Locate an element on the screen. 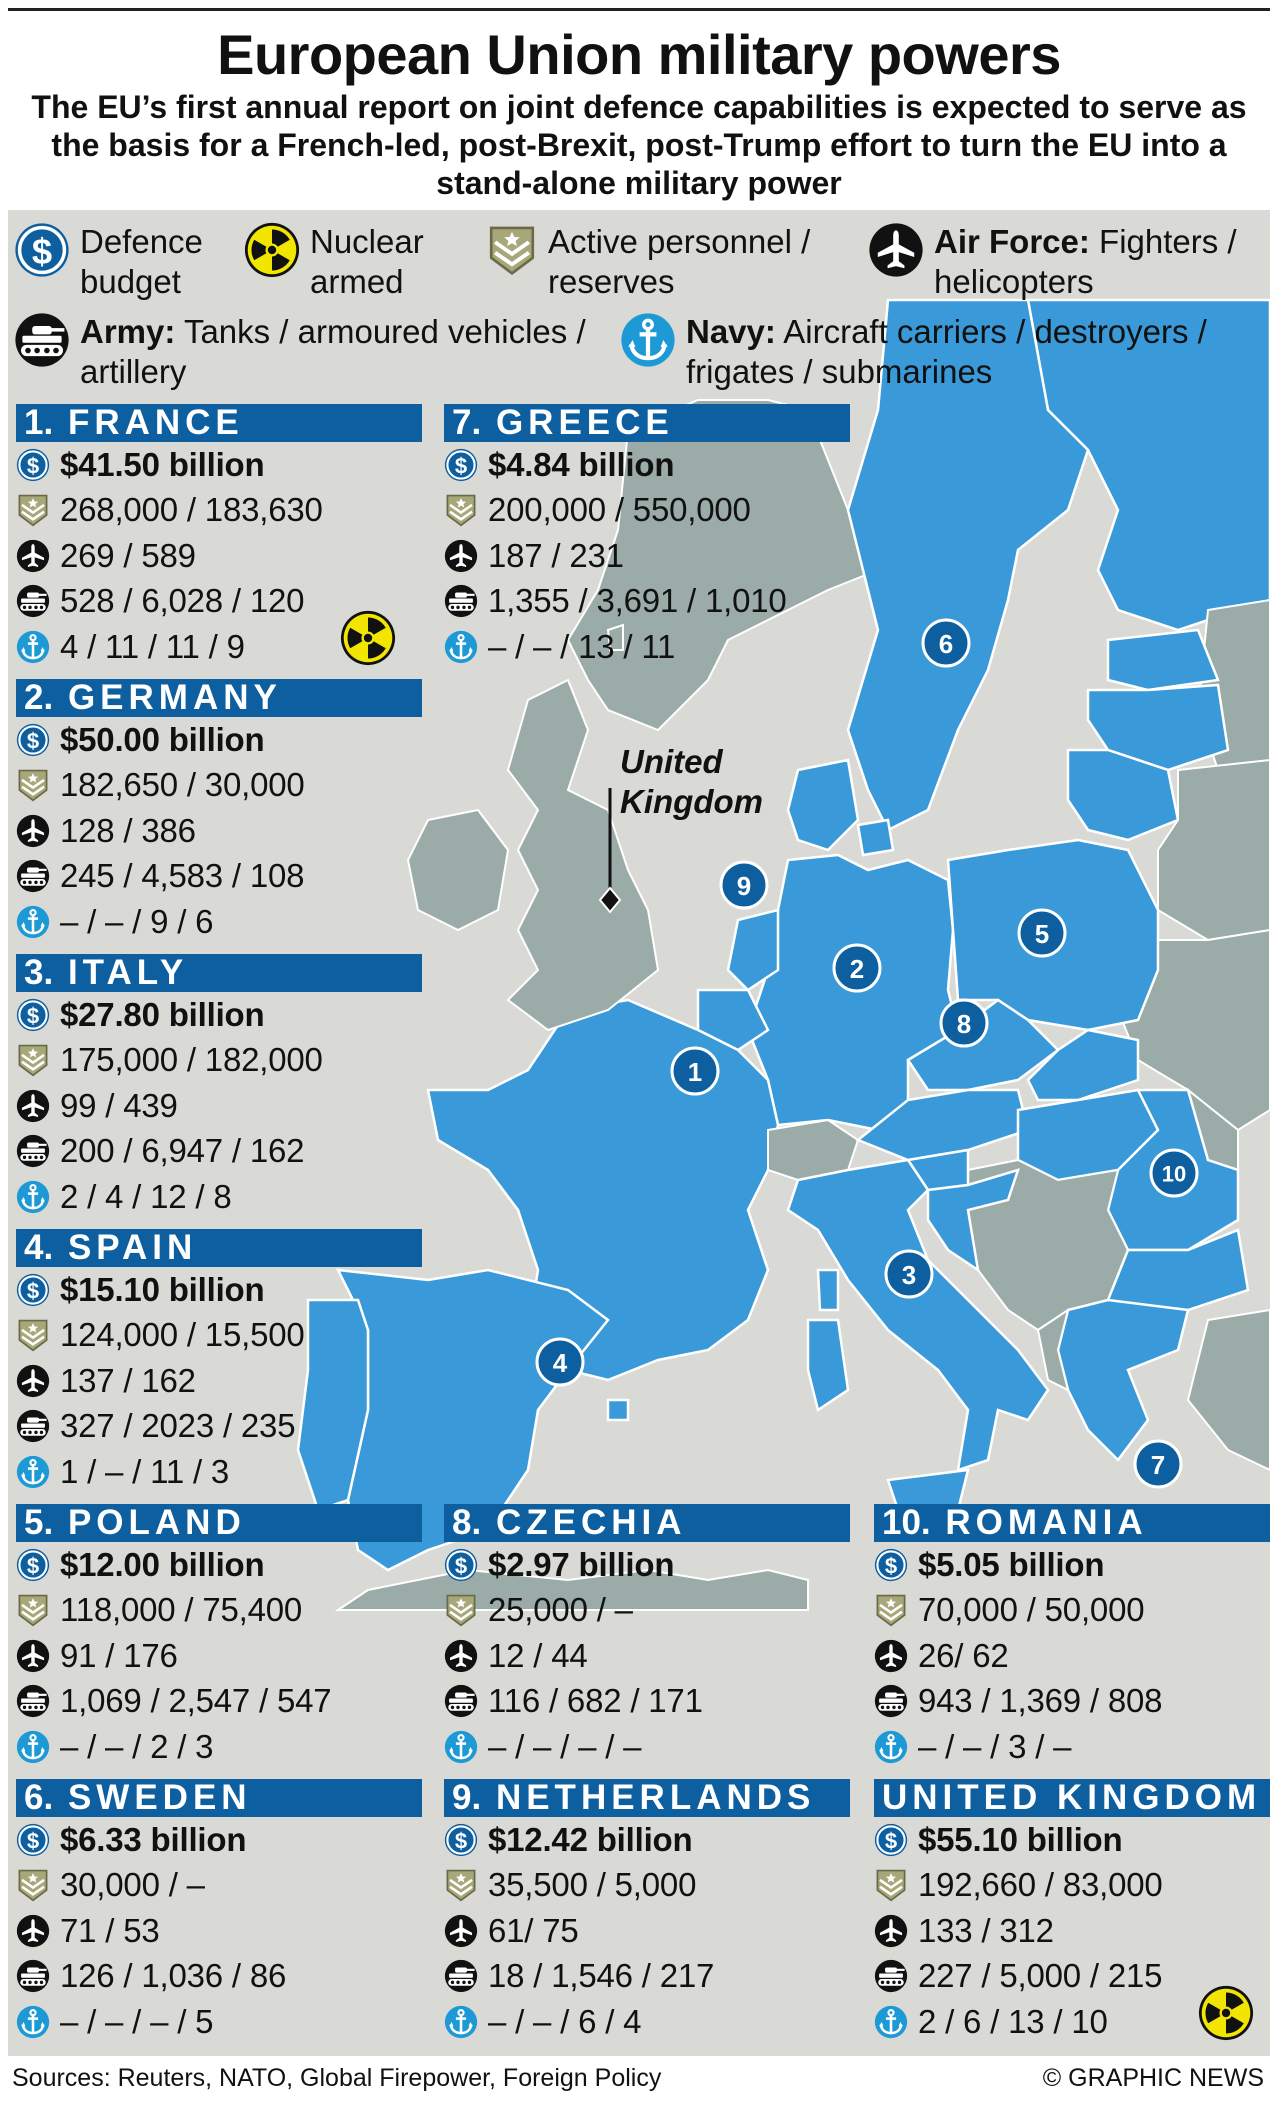  stat-value-army: 126 / 1,036 / 86 is located at coordinates (173, 1976).